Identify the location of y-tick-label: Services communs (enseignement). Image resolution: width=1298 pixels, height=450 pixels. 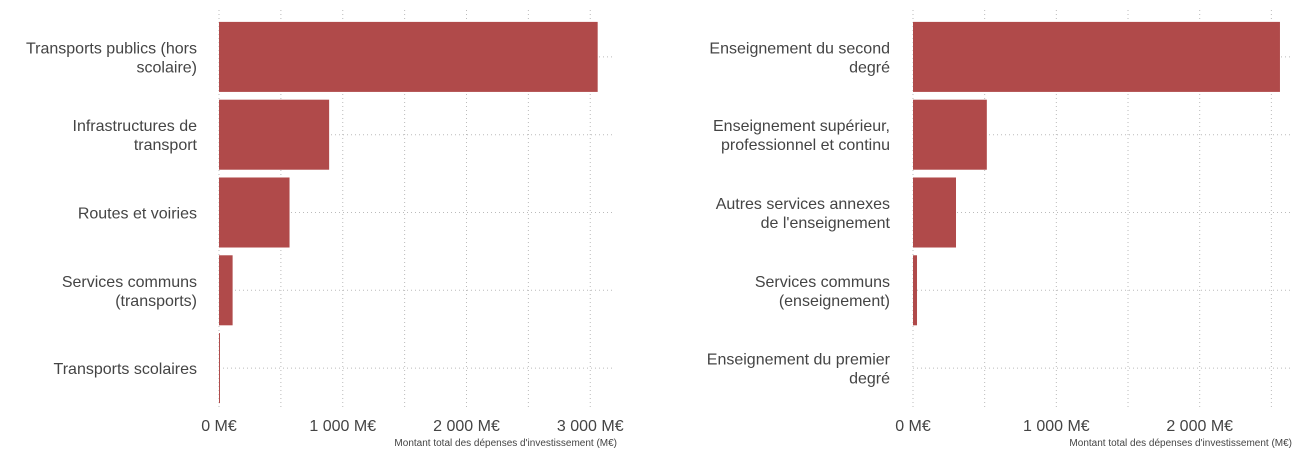
(822, 292).